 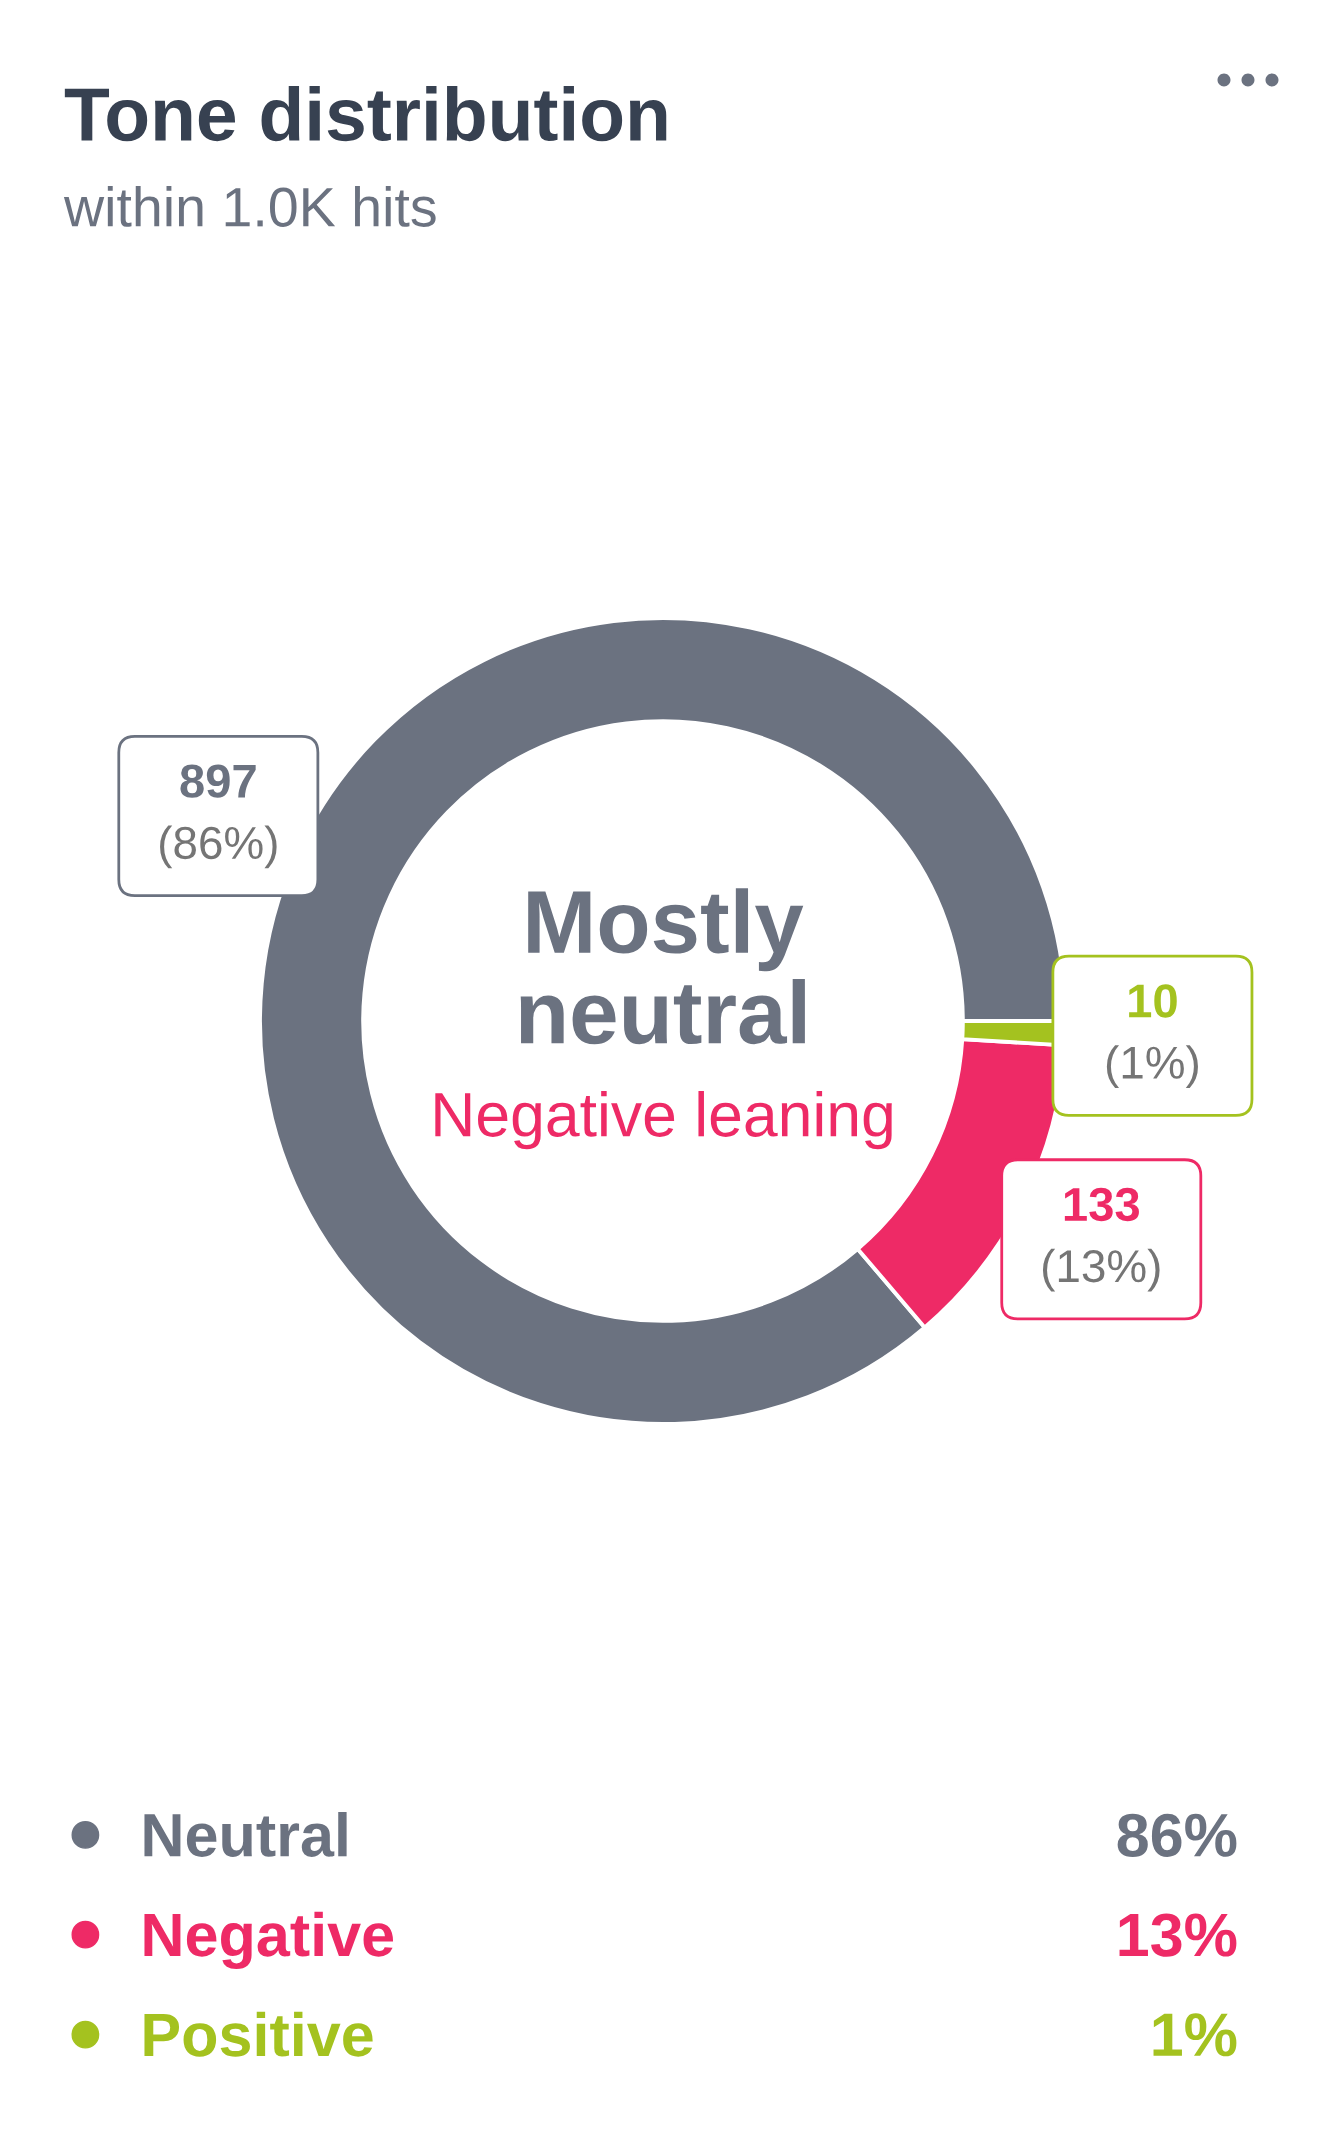 I want to click on chart-subtitle: within 1.0K hits, so click(x=249, y=206).